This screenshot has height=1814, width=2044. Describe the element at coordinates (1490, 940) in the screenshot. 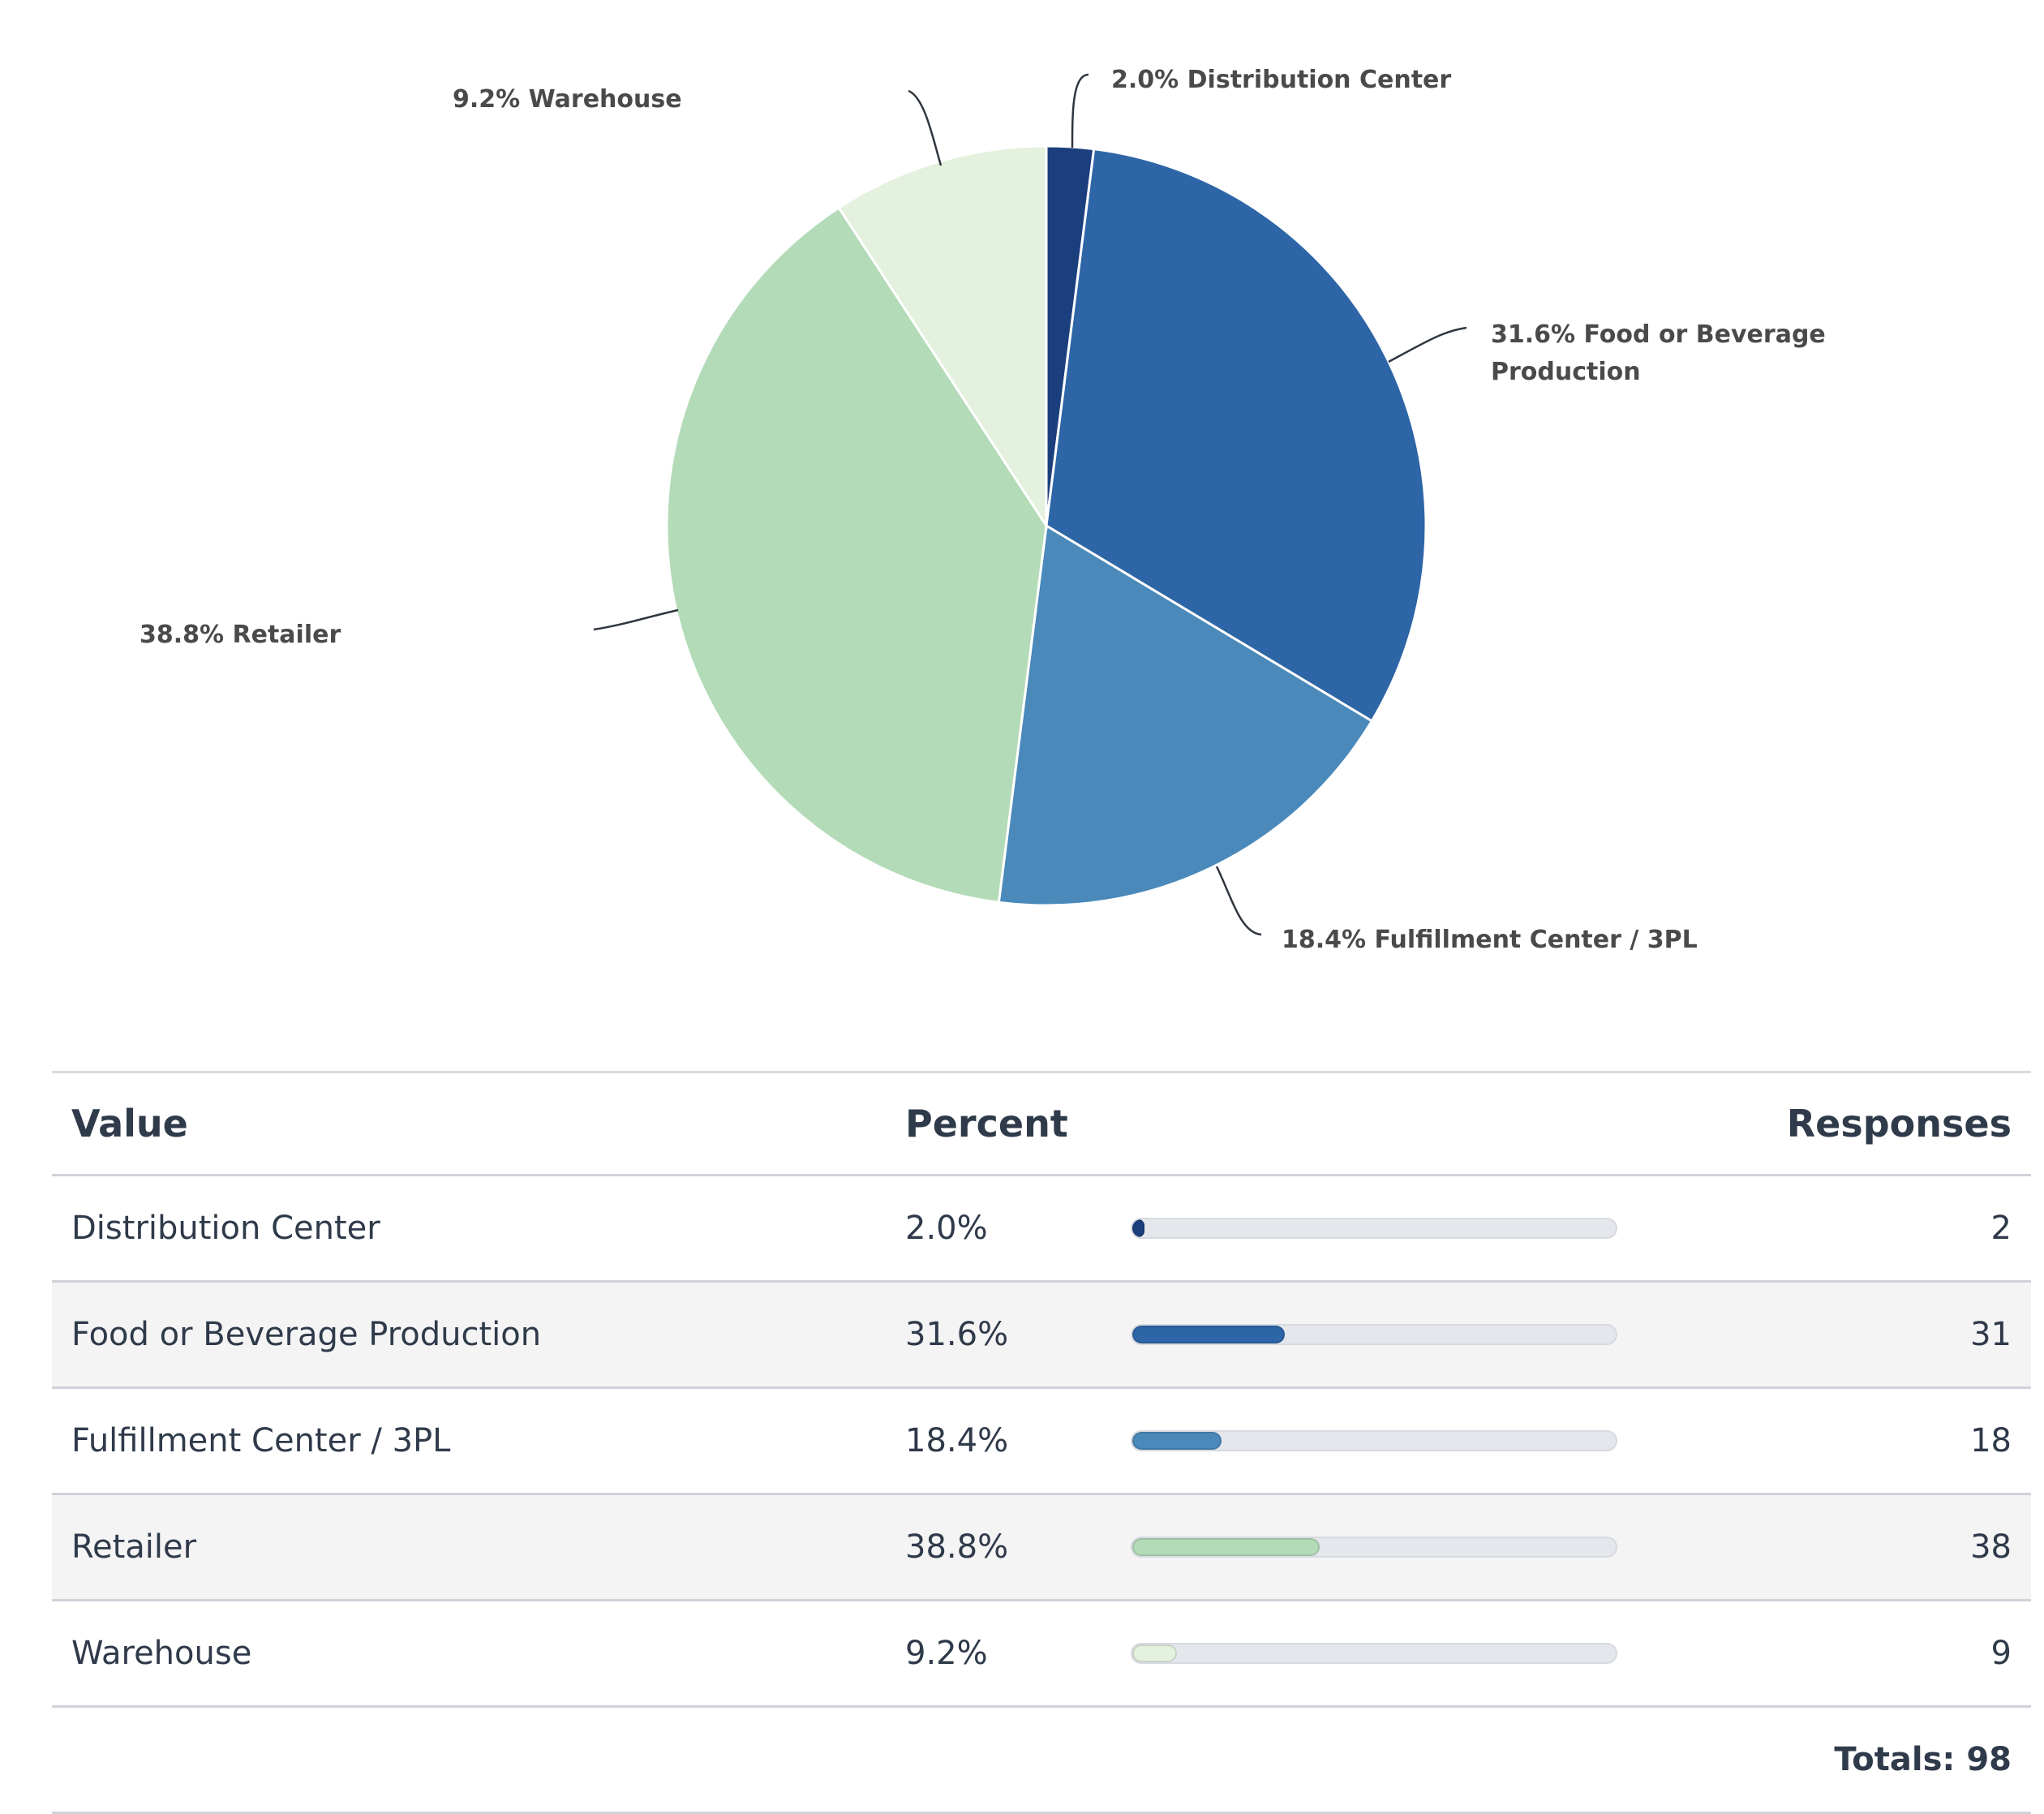

I see `slice-label: 18.4% Fulfillment Center / 3PL` at that location.